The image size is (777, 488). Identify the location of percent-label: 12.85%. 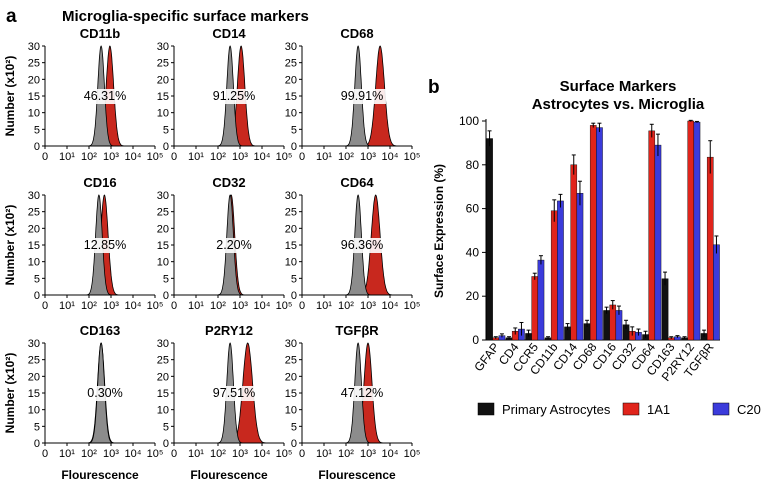
(105, 245).